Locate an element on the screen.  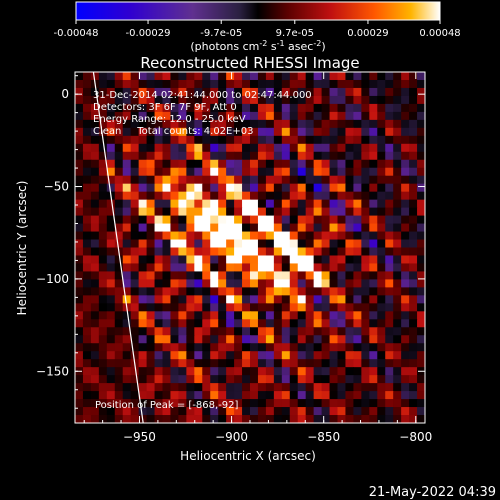
y-tick-label: −150 is located at coordinates (52, 371).